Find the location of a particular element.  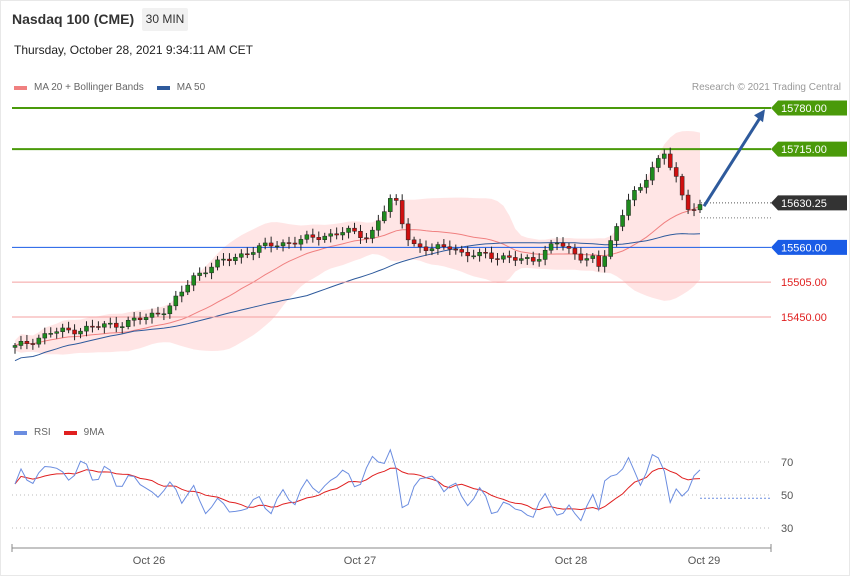

ma50-swatch-icon is located at coordinates (163, 87).